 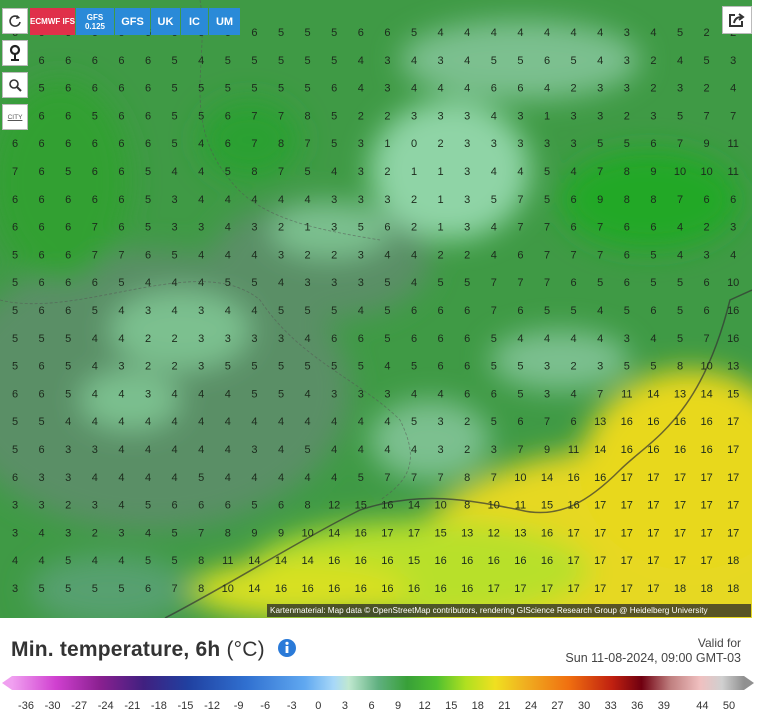 I want to click on grid-value: 8, so click(x=467, y=506).